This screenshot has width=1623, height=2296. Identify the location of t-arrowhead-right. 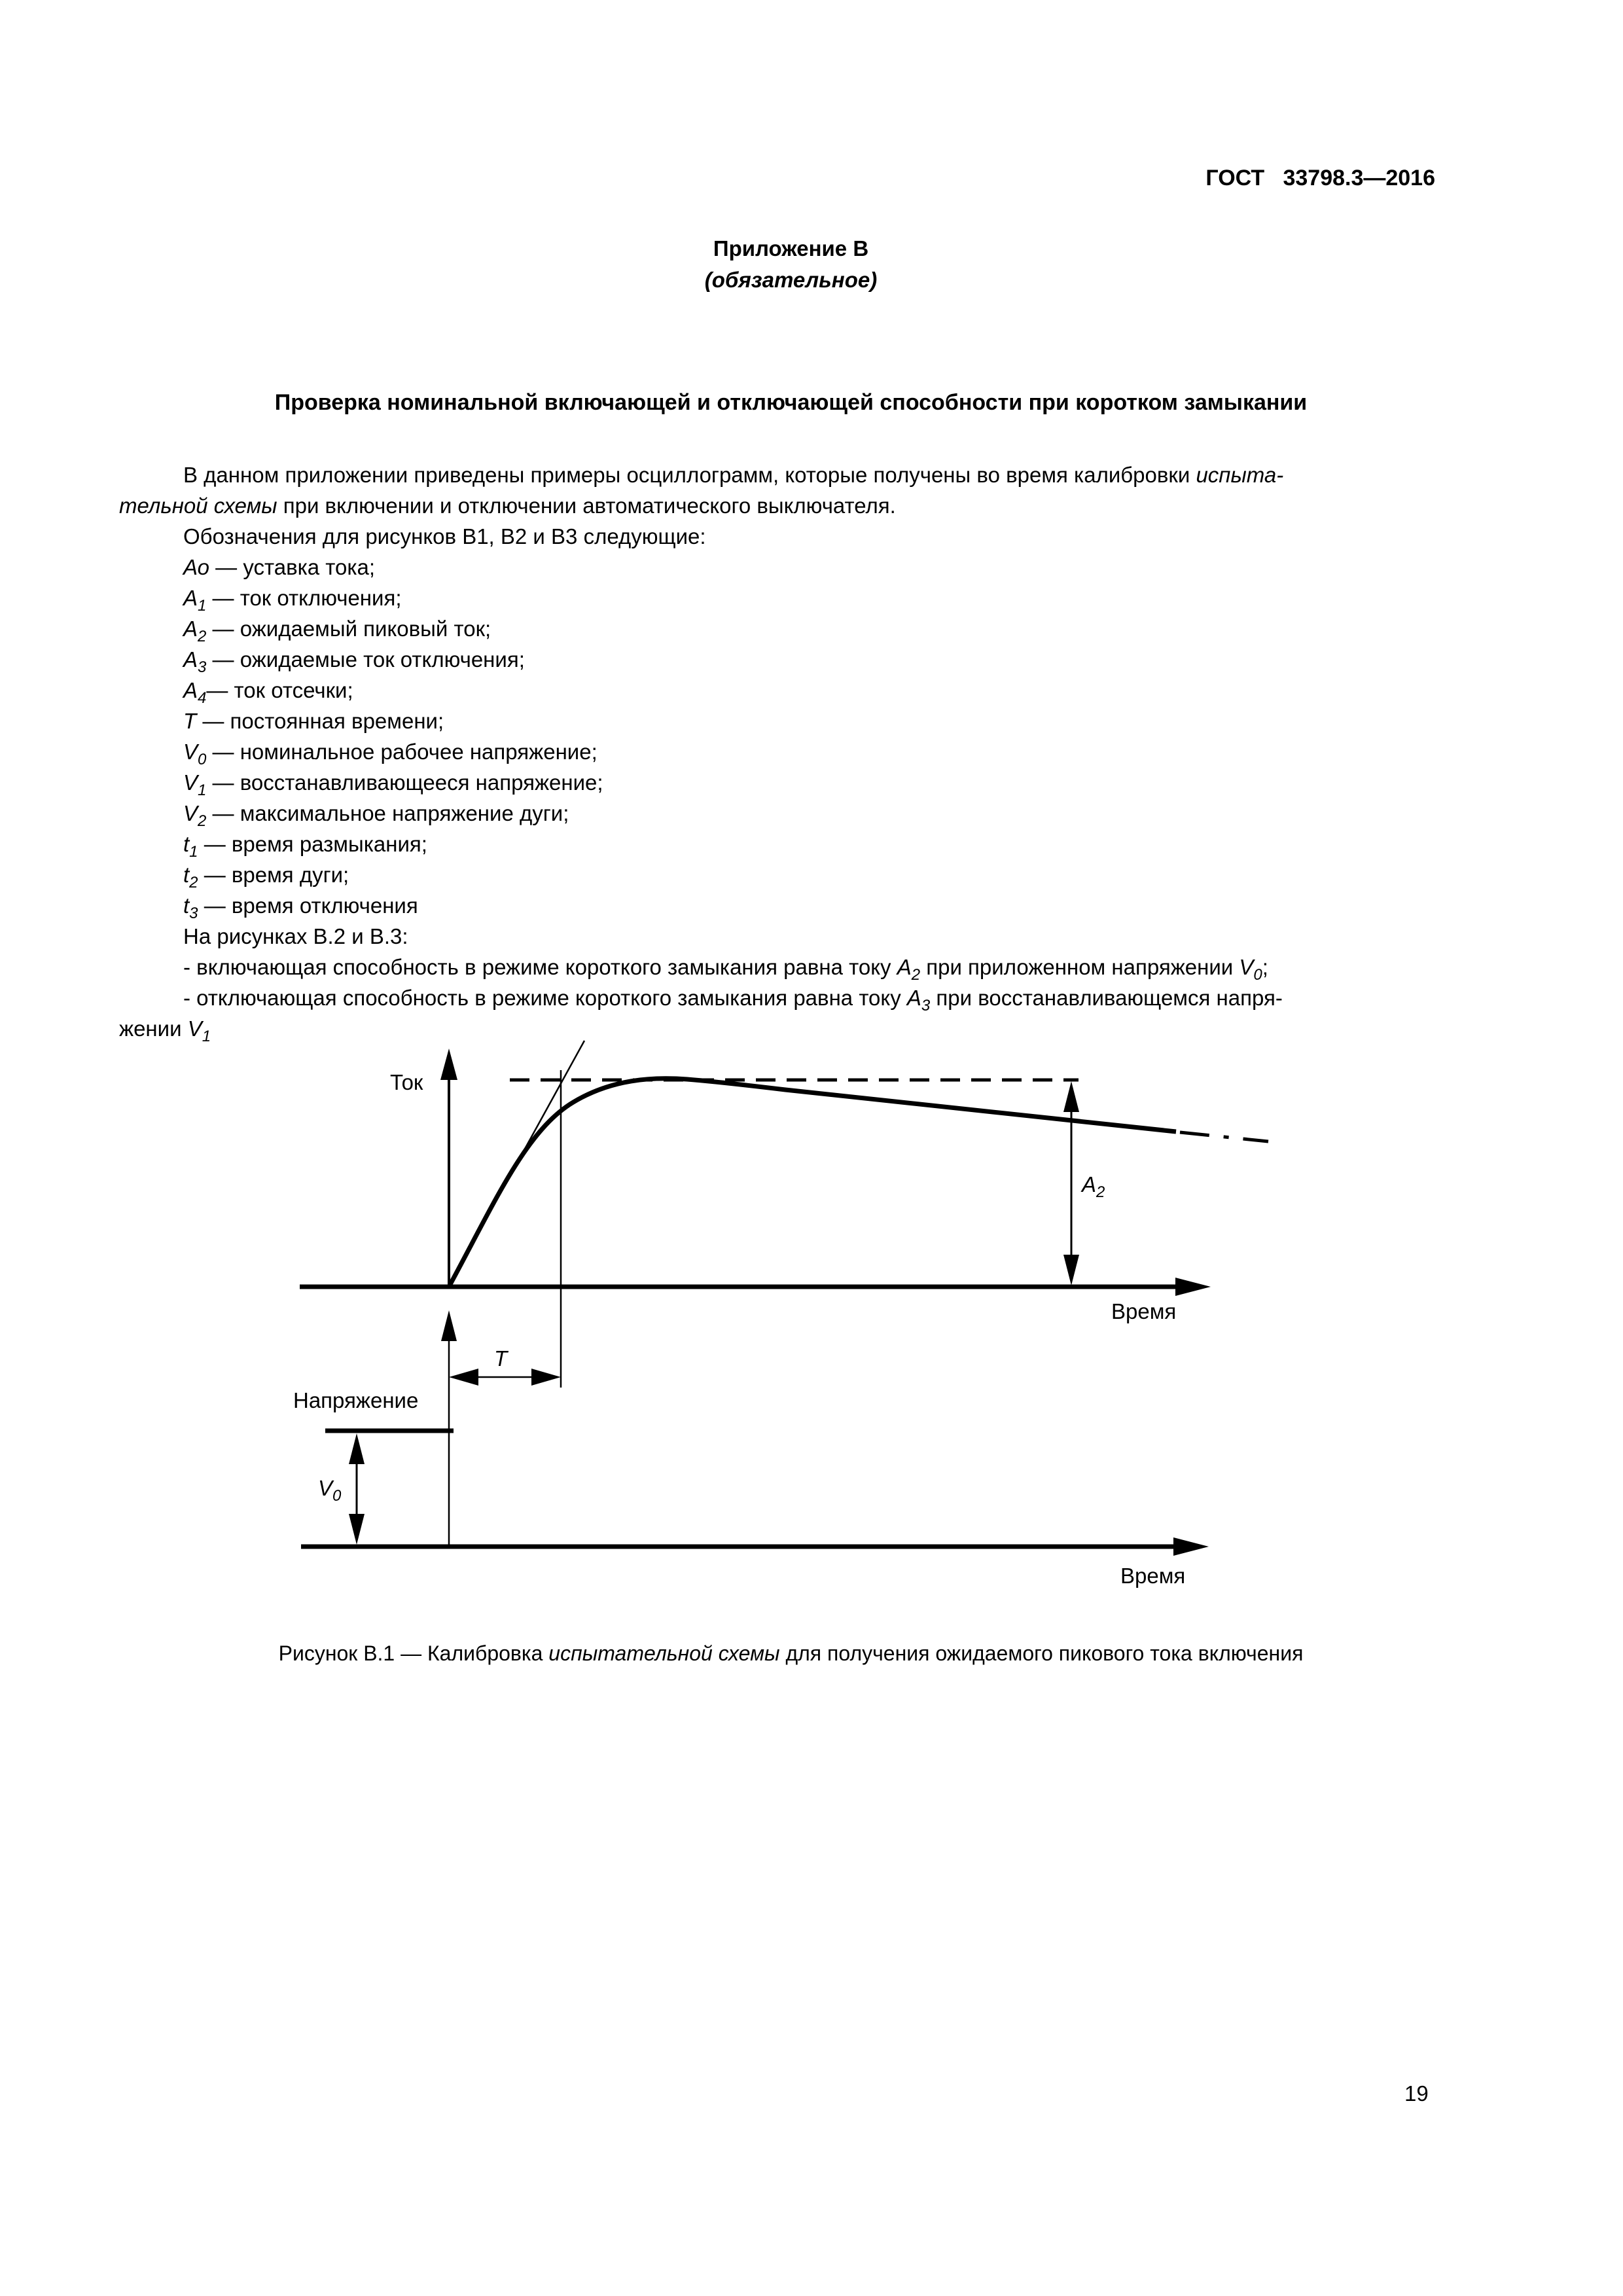
(546, 1377).